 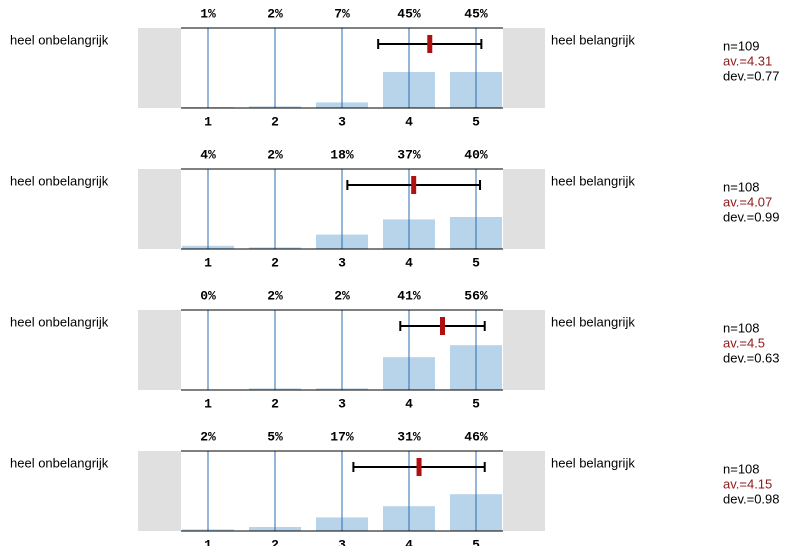 I want to click on value-label: 56%, so click(x=476, y=295).